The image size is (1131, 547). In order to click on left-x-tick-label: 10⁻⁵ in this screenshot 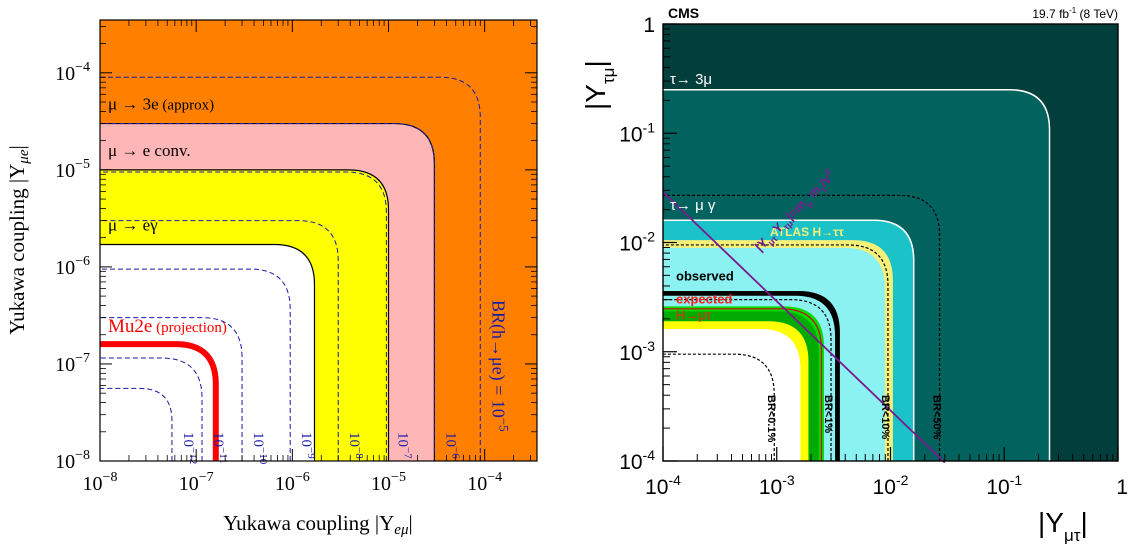, I will do `click(388, 482)`.